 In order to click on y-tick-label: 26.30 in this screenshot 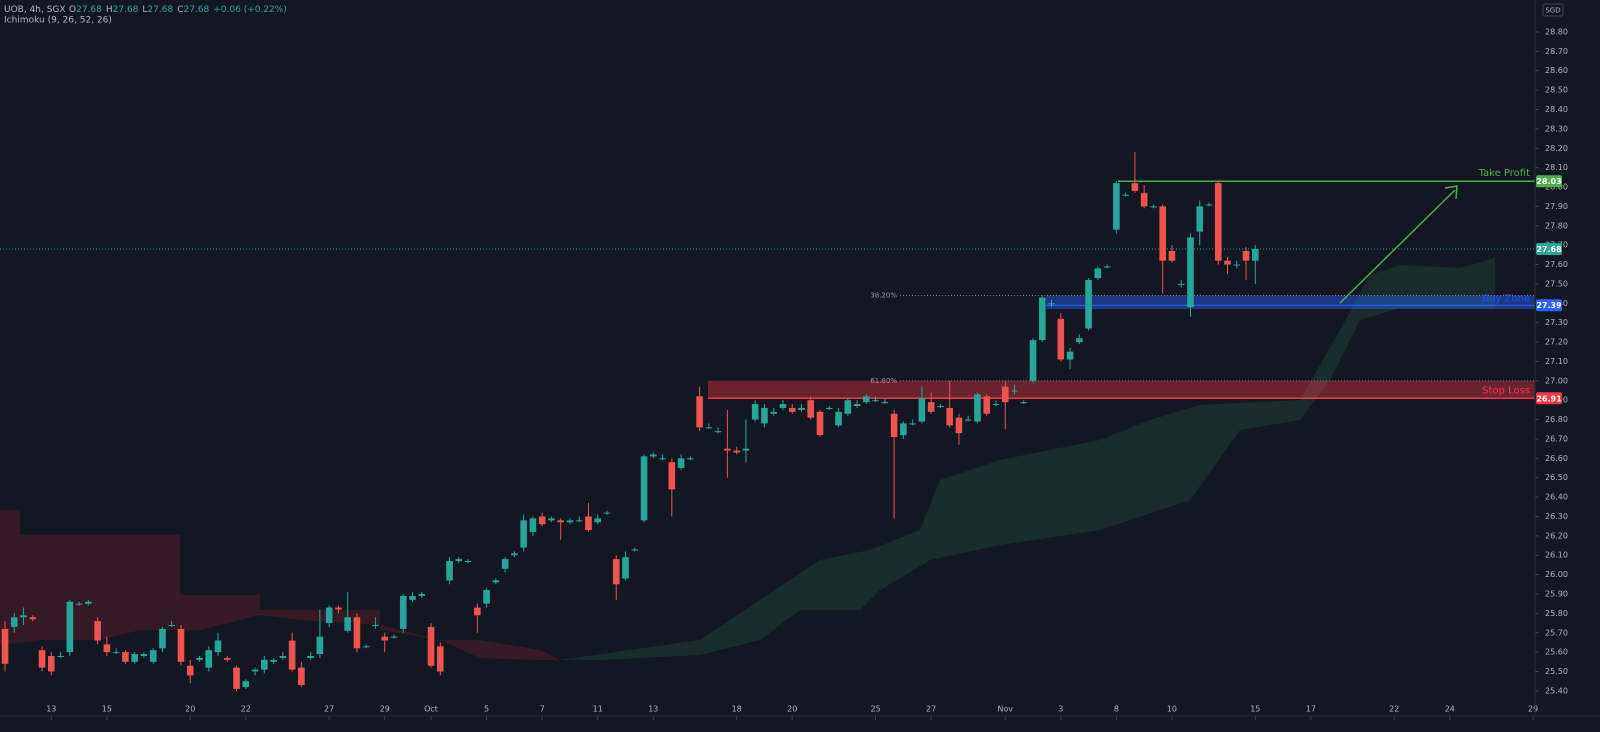, I will do `click(1556, 516)`.